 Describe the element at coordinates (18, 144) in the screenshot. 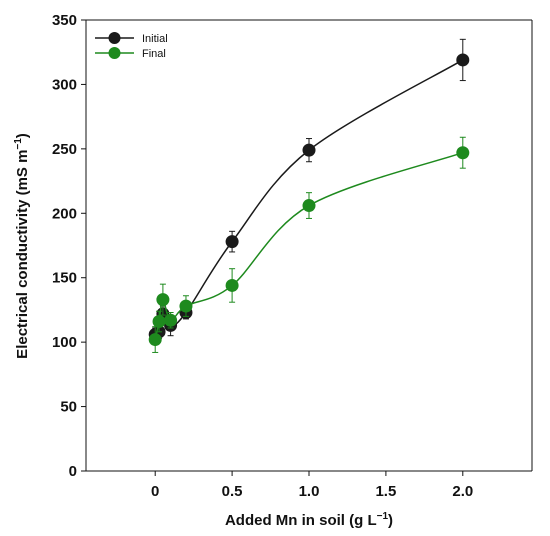

I see `y-axis-title-sup: −1` at that location.